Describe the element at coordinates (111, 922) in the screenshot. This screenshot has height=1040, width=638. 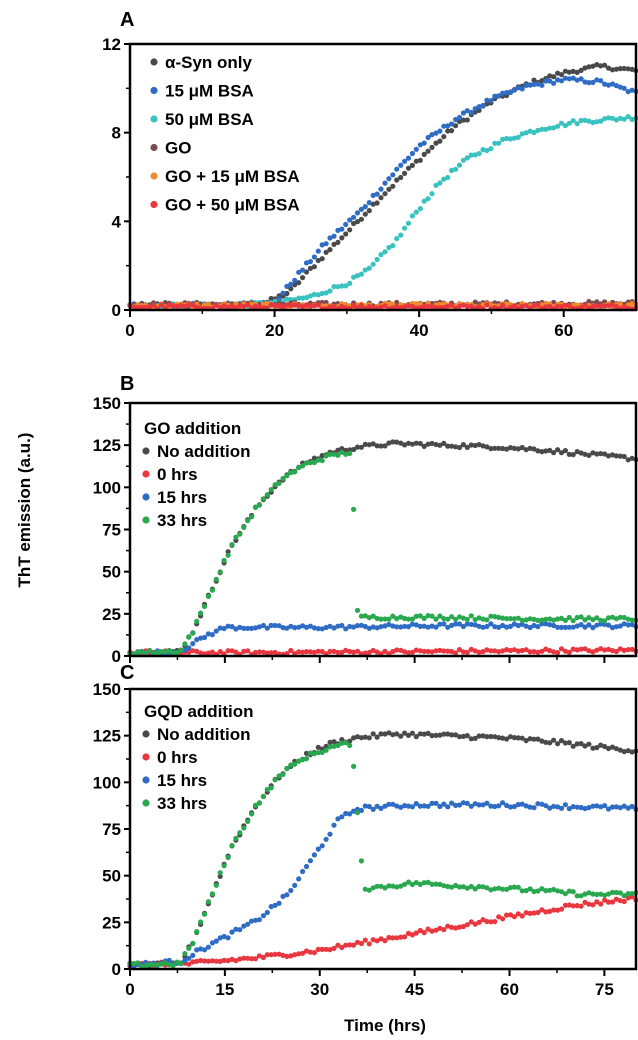
I see `y-tick-label: 25` at that location.